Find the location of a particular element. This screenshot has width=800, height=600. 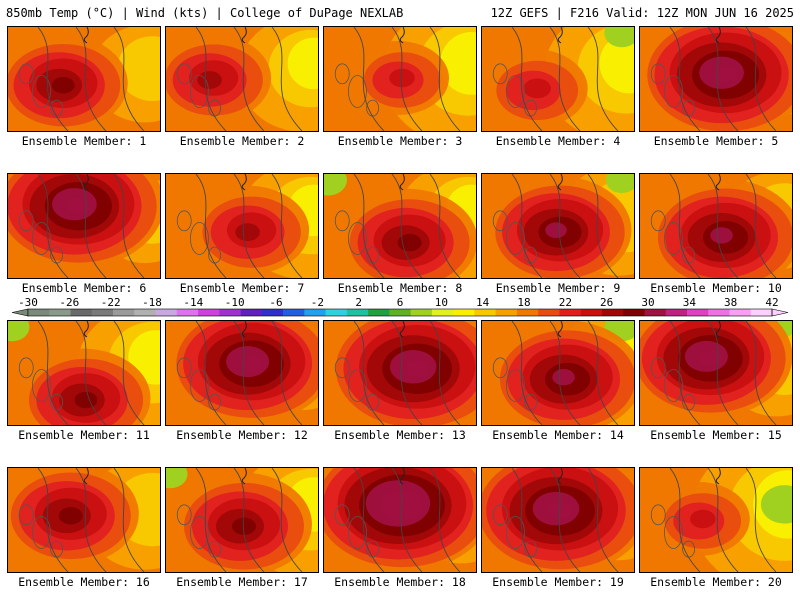

ensemble-member-label: Ensemble Member: 4 is located at coordinates (558, 141).